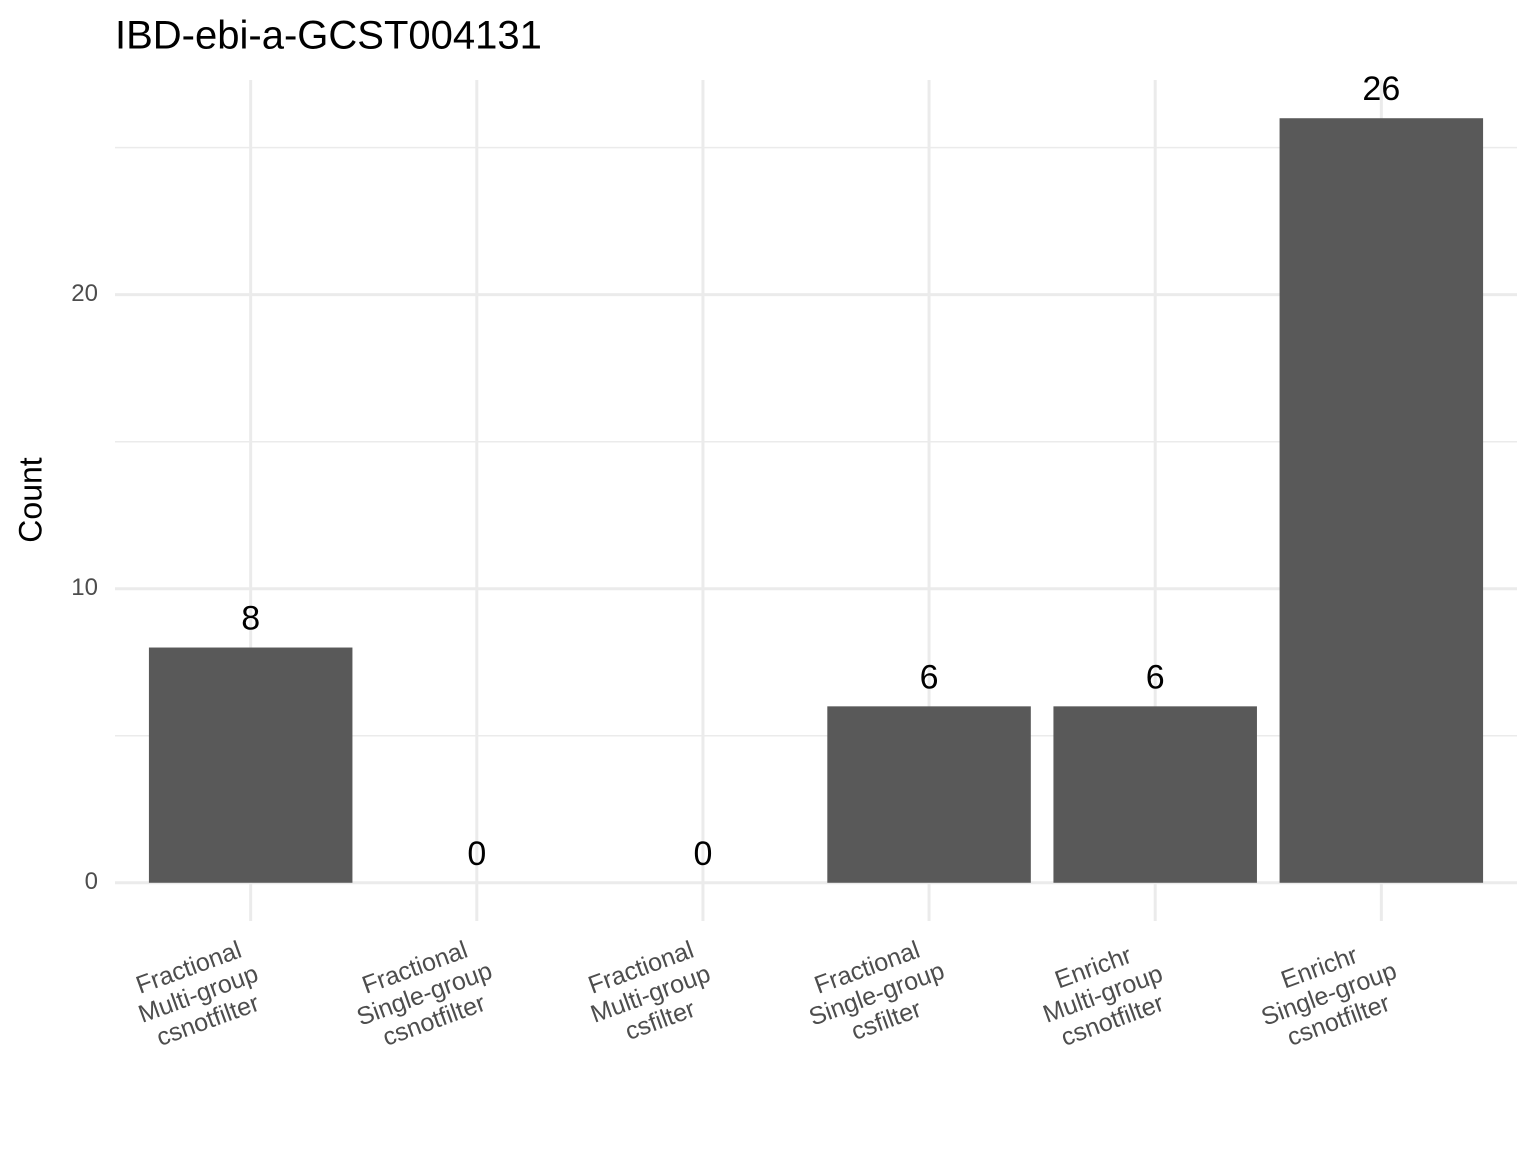  I want to click on x-tick-label: FractionalMulti-groupcsnotfilter, so click(198, 994).